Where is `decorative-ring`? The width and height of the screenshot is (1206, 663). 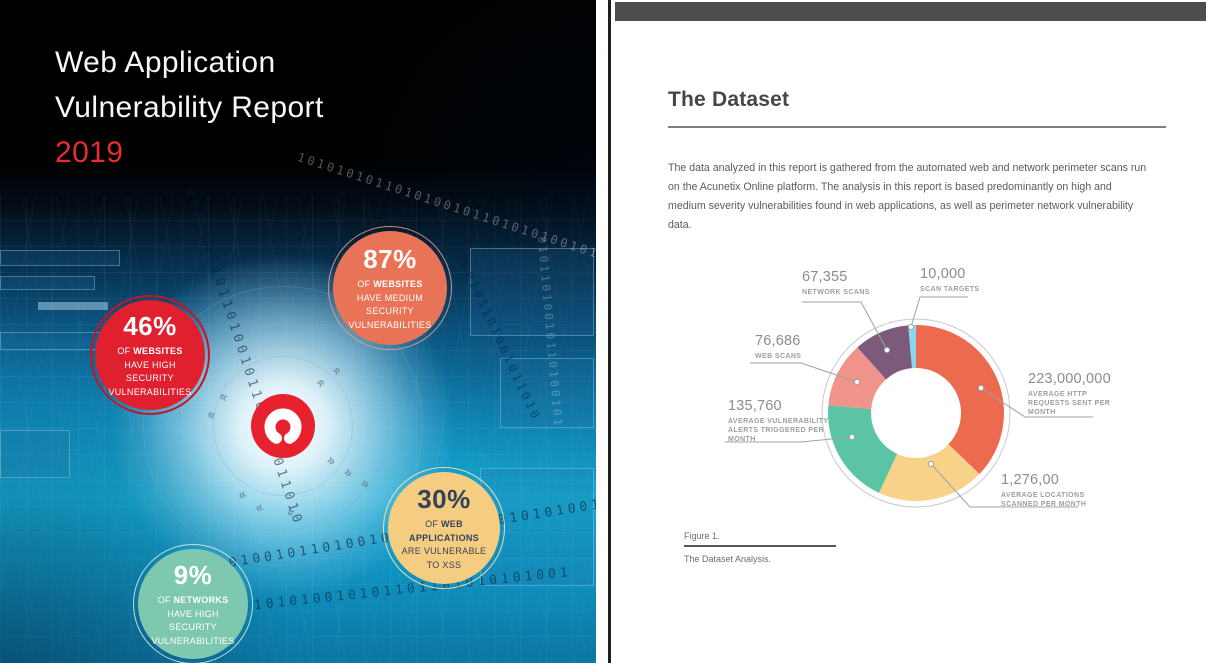 decorative-ring is located at coordinates (283, 426).